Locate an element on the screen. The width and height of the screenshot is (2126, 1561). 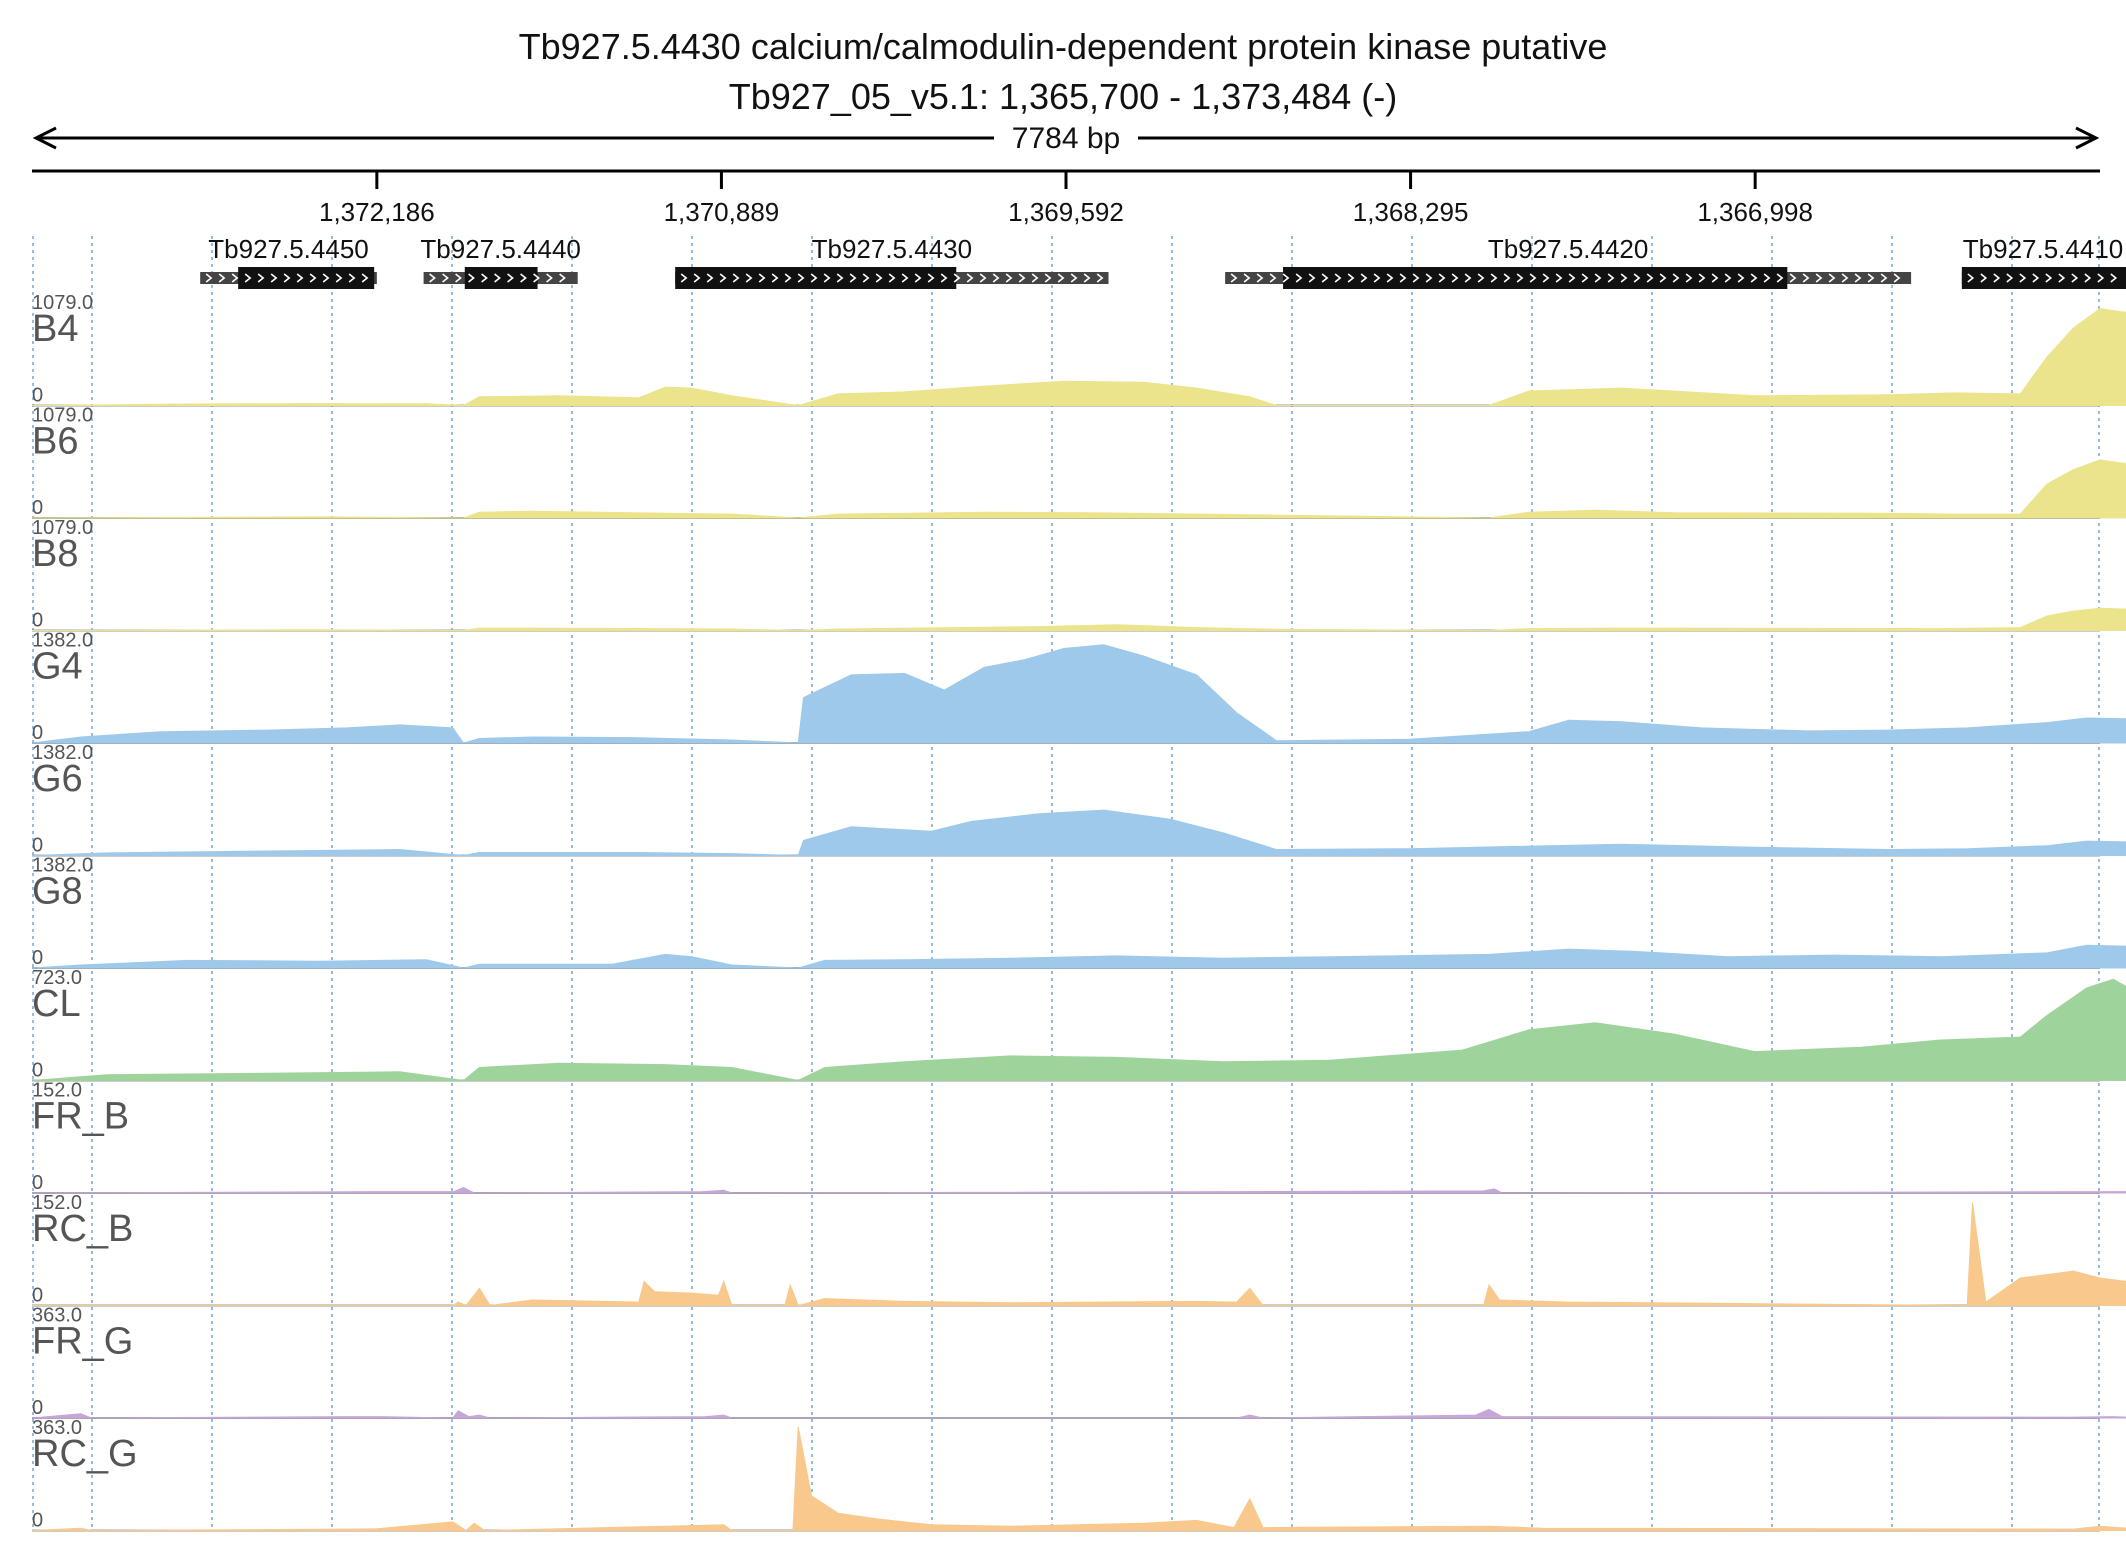
track-g8: 1382.0G8 0 is located at coordinates (1078, 912).